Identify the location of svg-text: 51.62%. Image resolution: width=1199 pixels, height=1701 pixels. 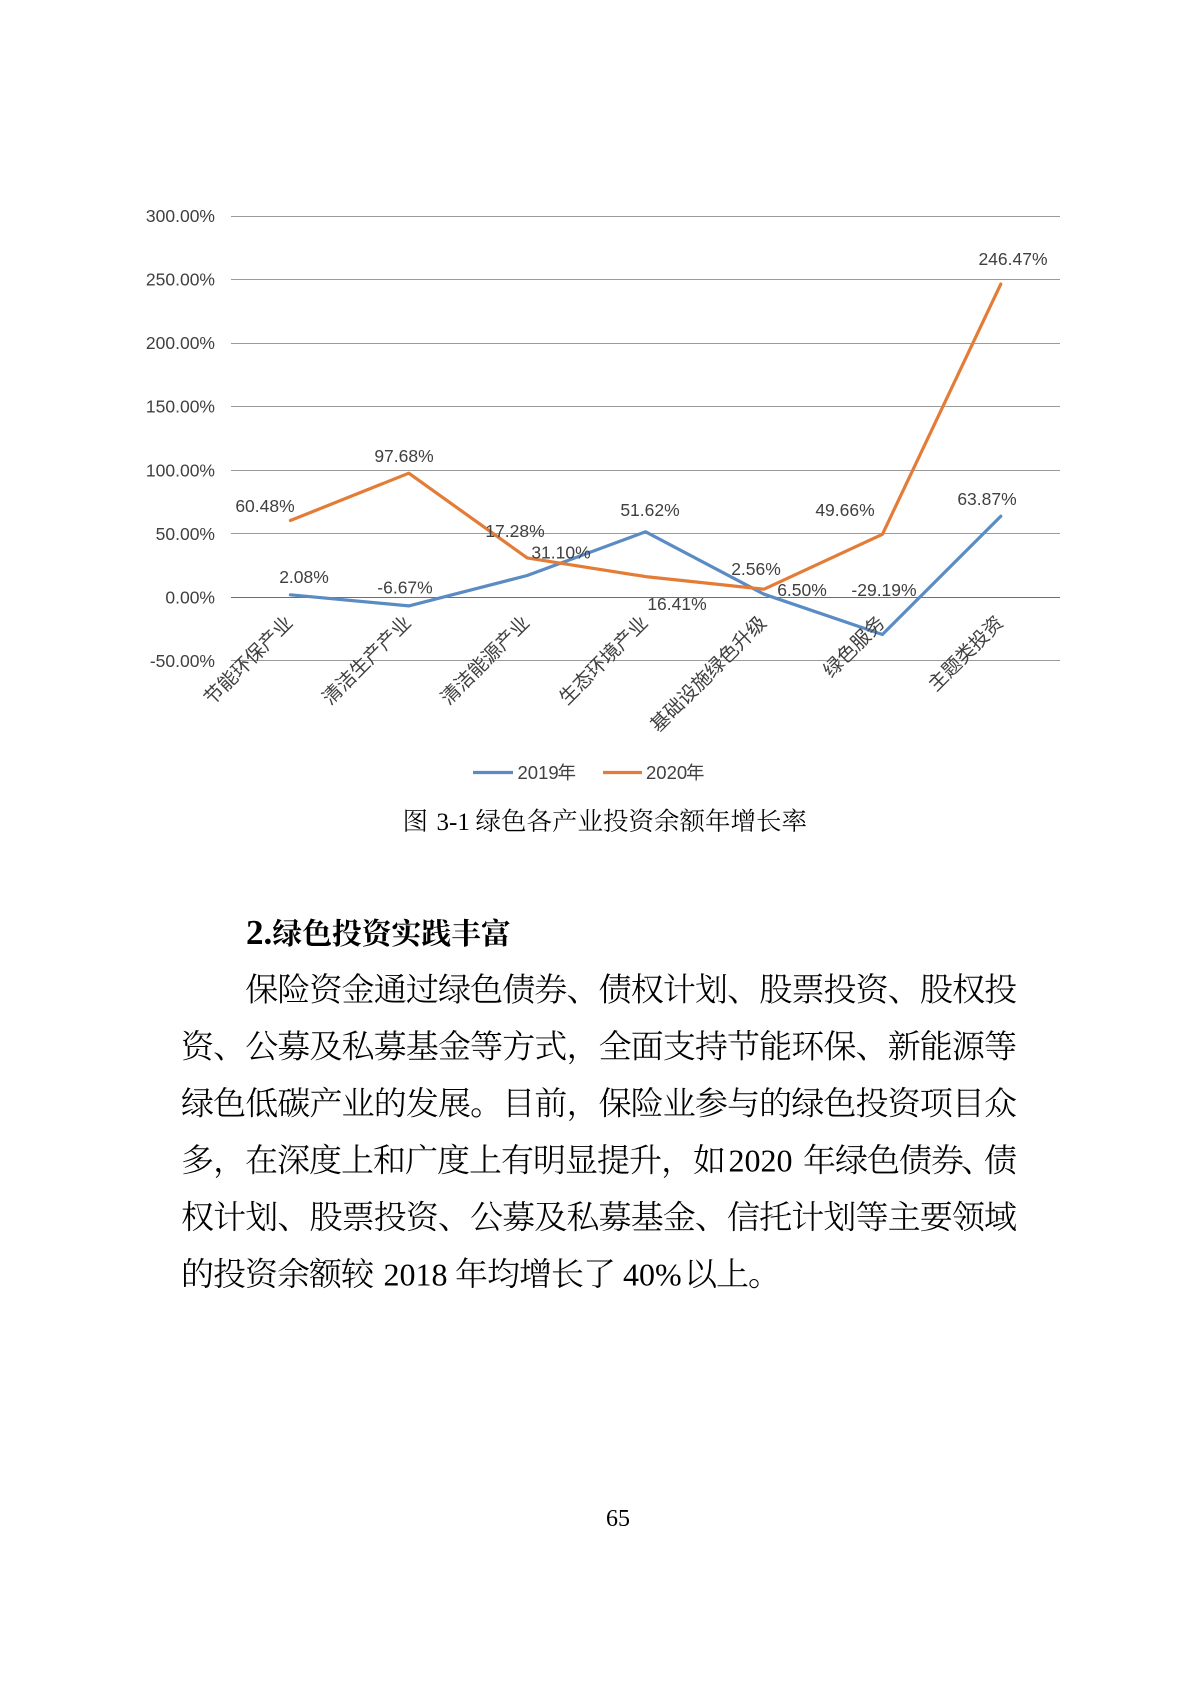
(649, 510).